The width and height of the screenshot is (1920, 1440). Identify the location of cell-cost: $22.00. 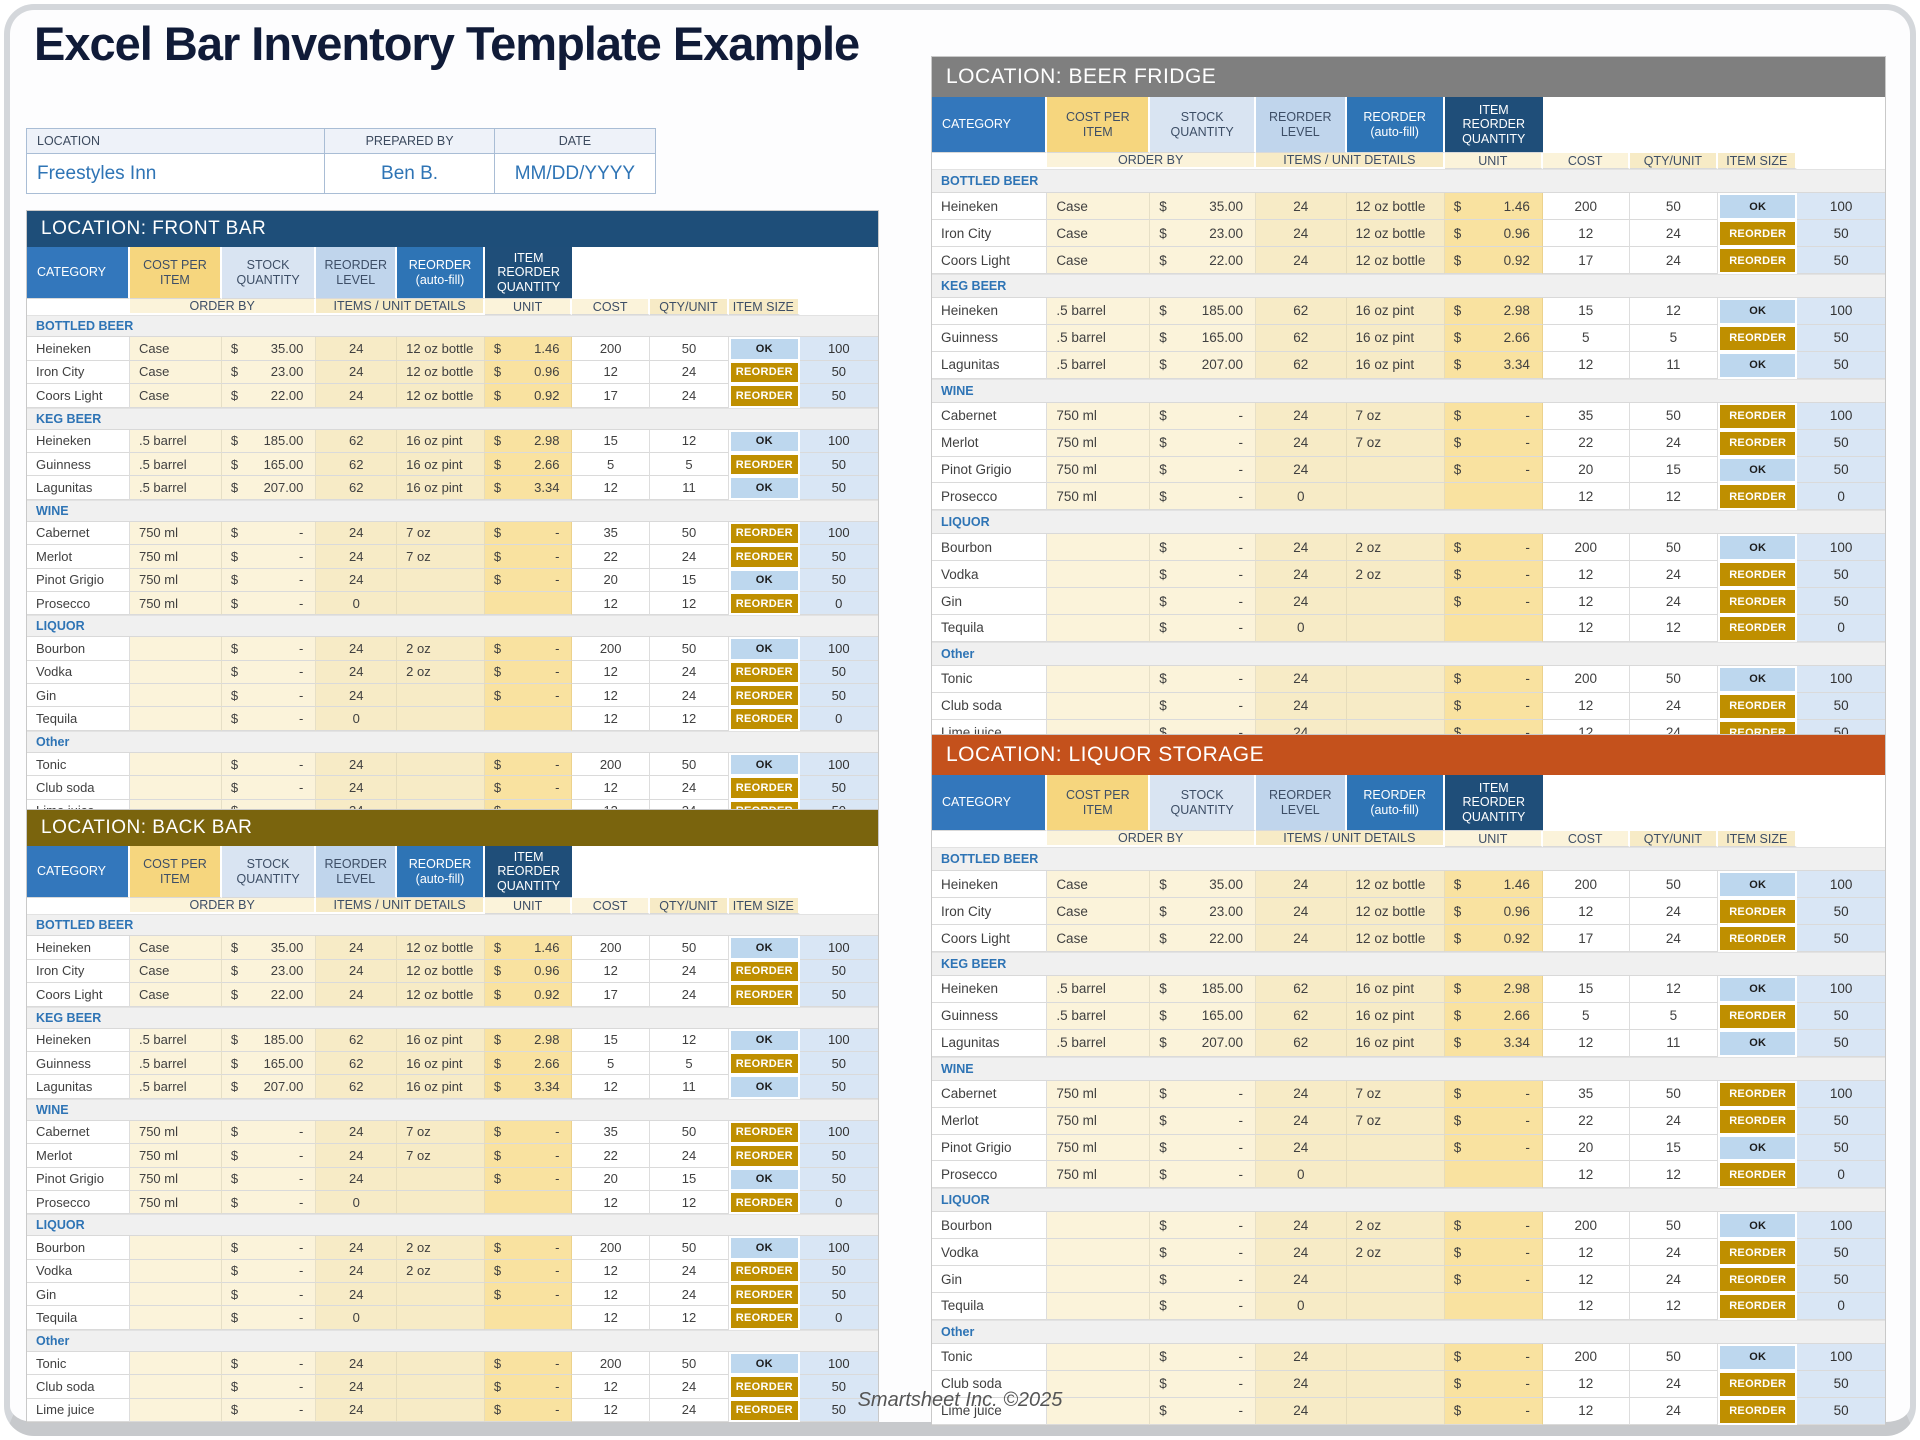
(1203, 939).